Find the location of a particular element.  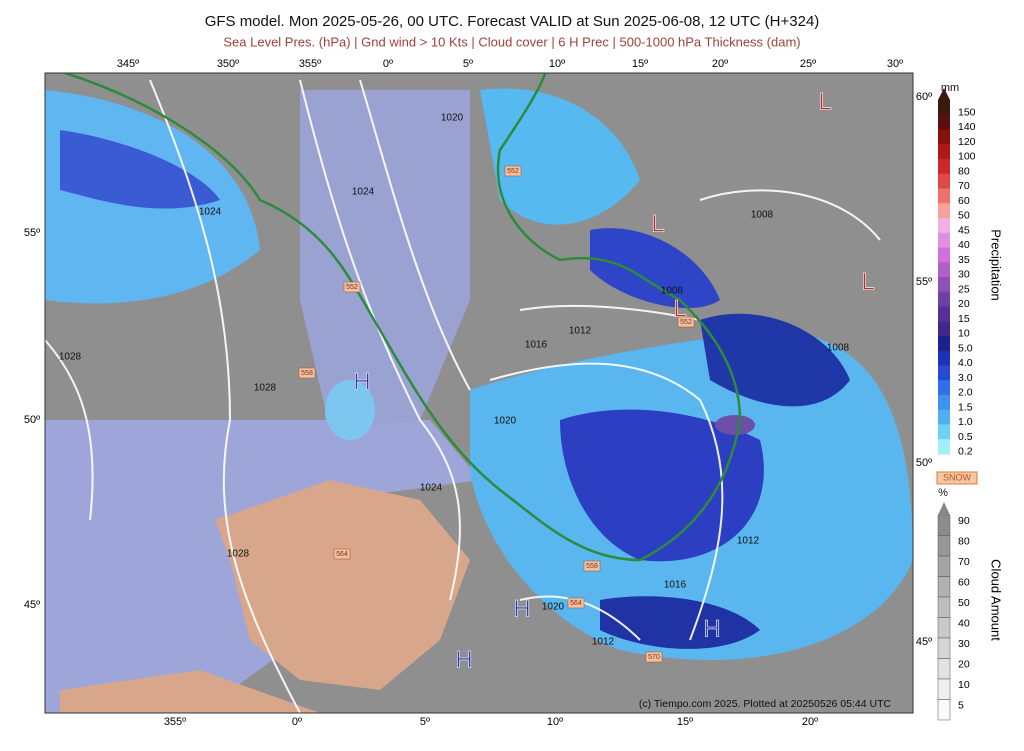

precip-level: 80 is located at coordinates (964, 171).